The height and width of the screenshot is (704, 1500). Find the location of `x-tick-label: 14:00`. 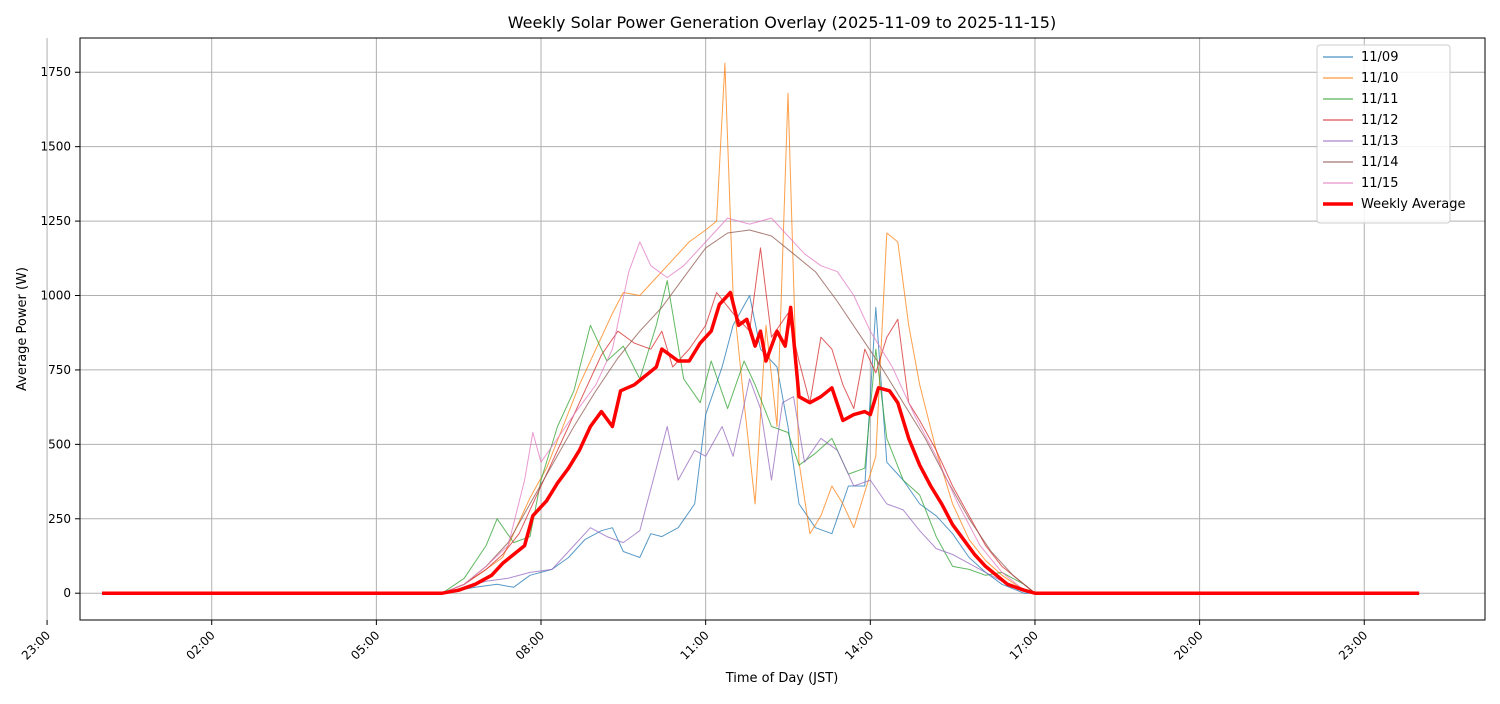

x-tick-label: 14:00 is located at coordinates (859, 645).